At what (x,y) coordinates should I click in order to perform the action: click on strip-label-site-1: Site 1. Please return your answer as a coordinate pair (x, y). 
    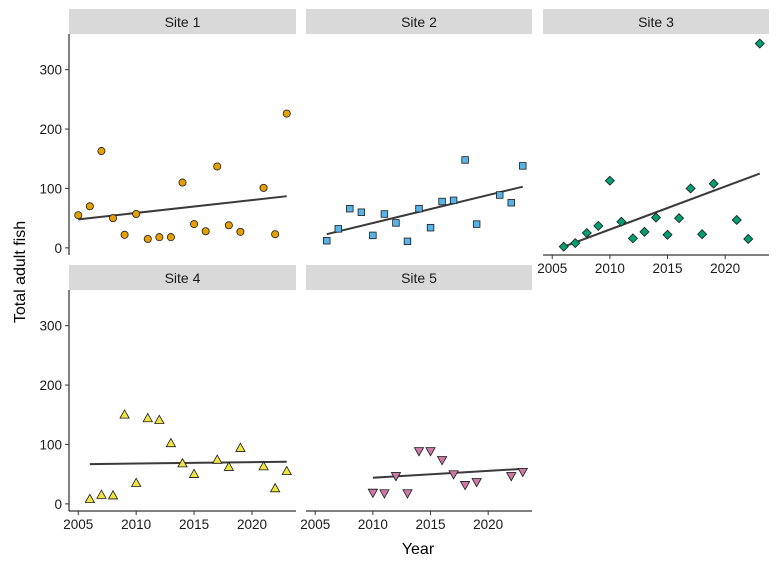
    Looking at the image, I should click on (183, 22).